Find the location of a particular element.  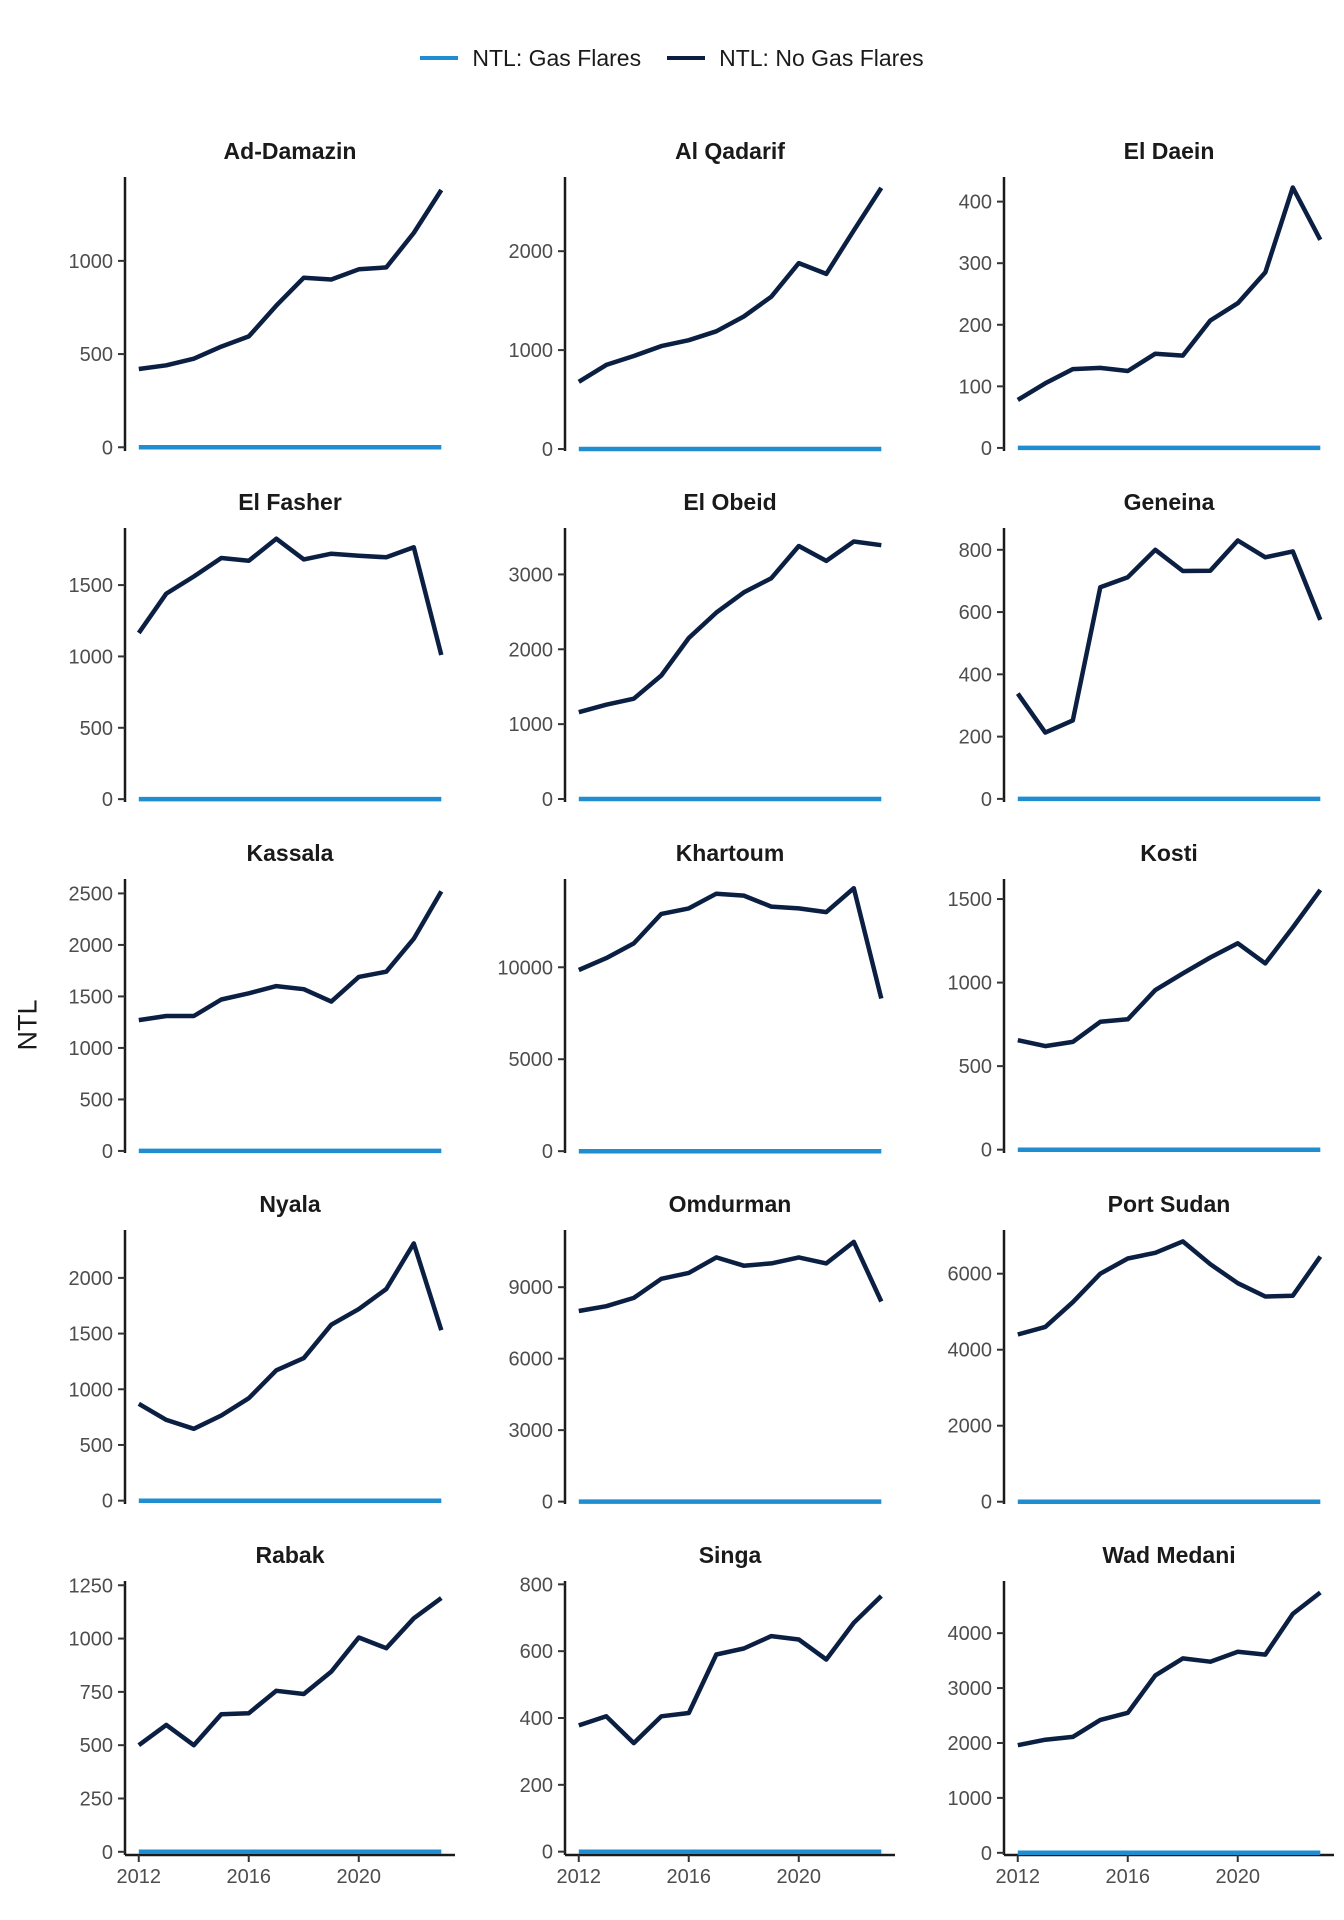

panel-al-qadarif: Al Qadarif 0 1000 2000 is located at coordinates (696, 299).